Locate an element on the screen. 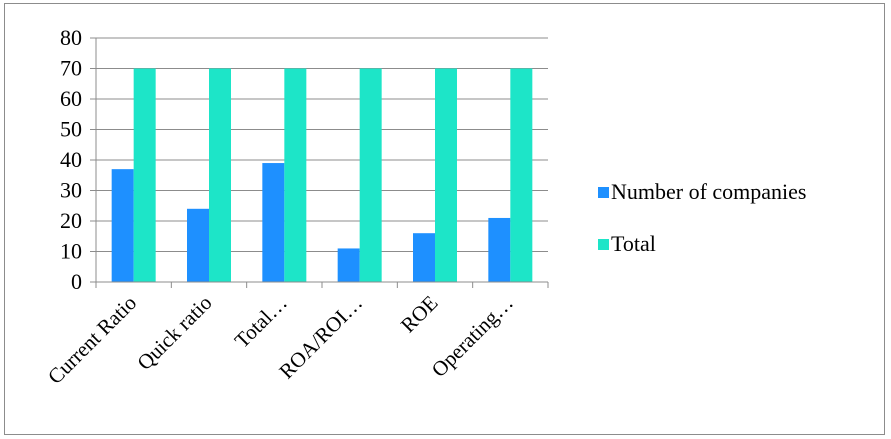 This screenshot has height=439, width=891. y-tick-label: 40 is located at coordinates (71, 159).